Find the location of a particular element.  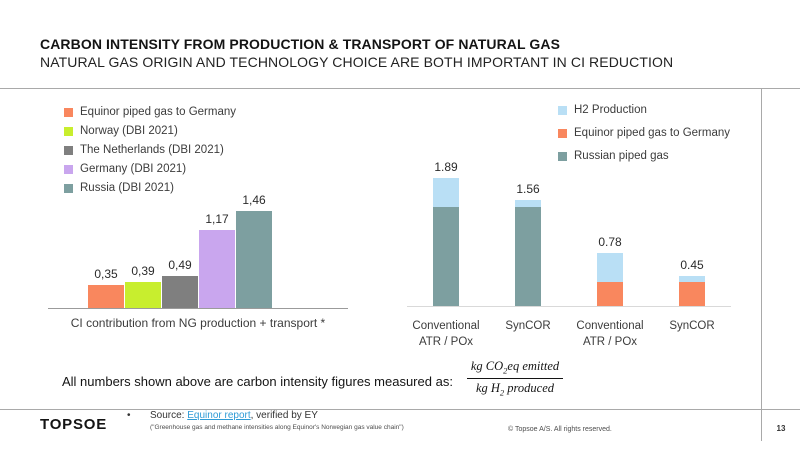

chart-ci-contribution: 0,35 0,39 0,49 1,17 1,46 is located at coordinates (180, 250).